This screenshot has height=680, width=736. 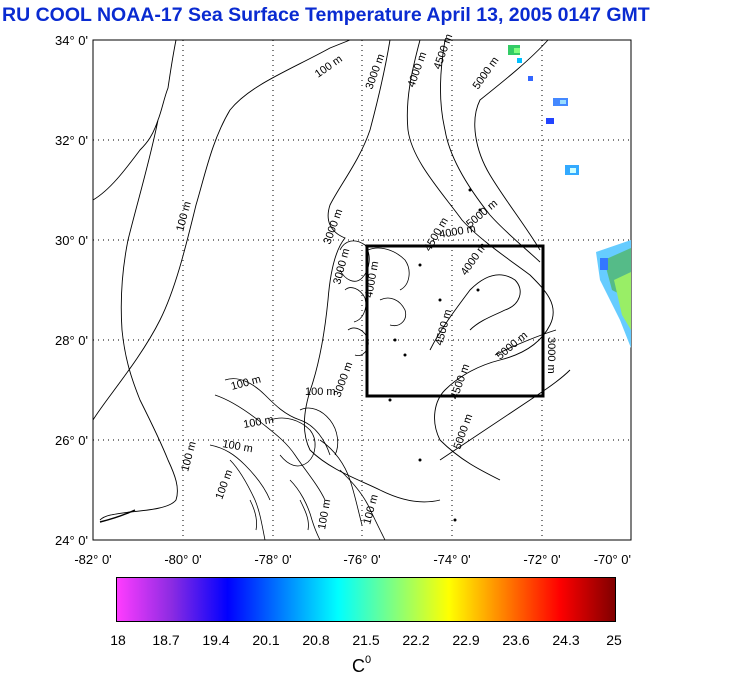 I want to click on contour-5000m, so click(x=505, y=250).